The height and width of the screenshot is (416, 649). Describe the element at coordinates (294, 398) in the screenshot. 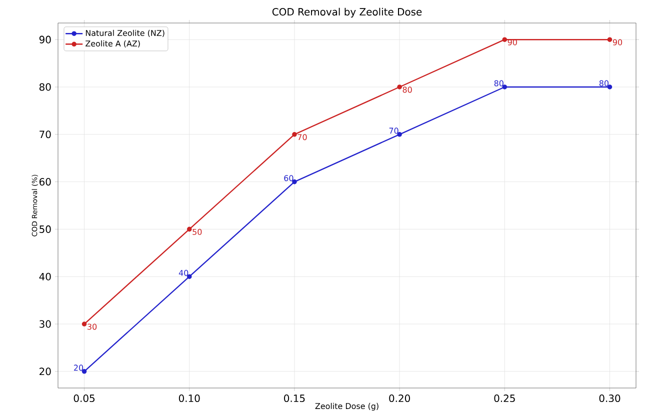

I see `x-tick-label: 0.15` at that location.